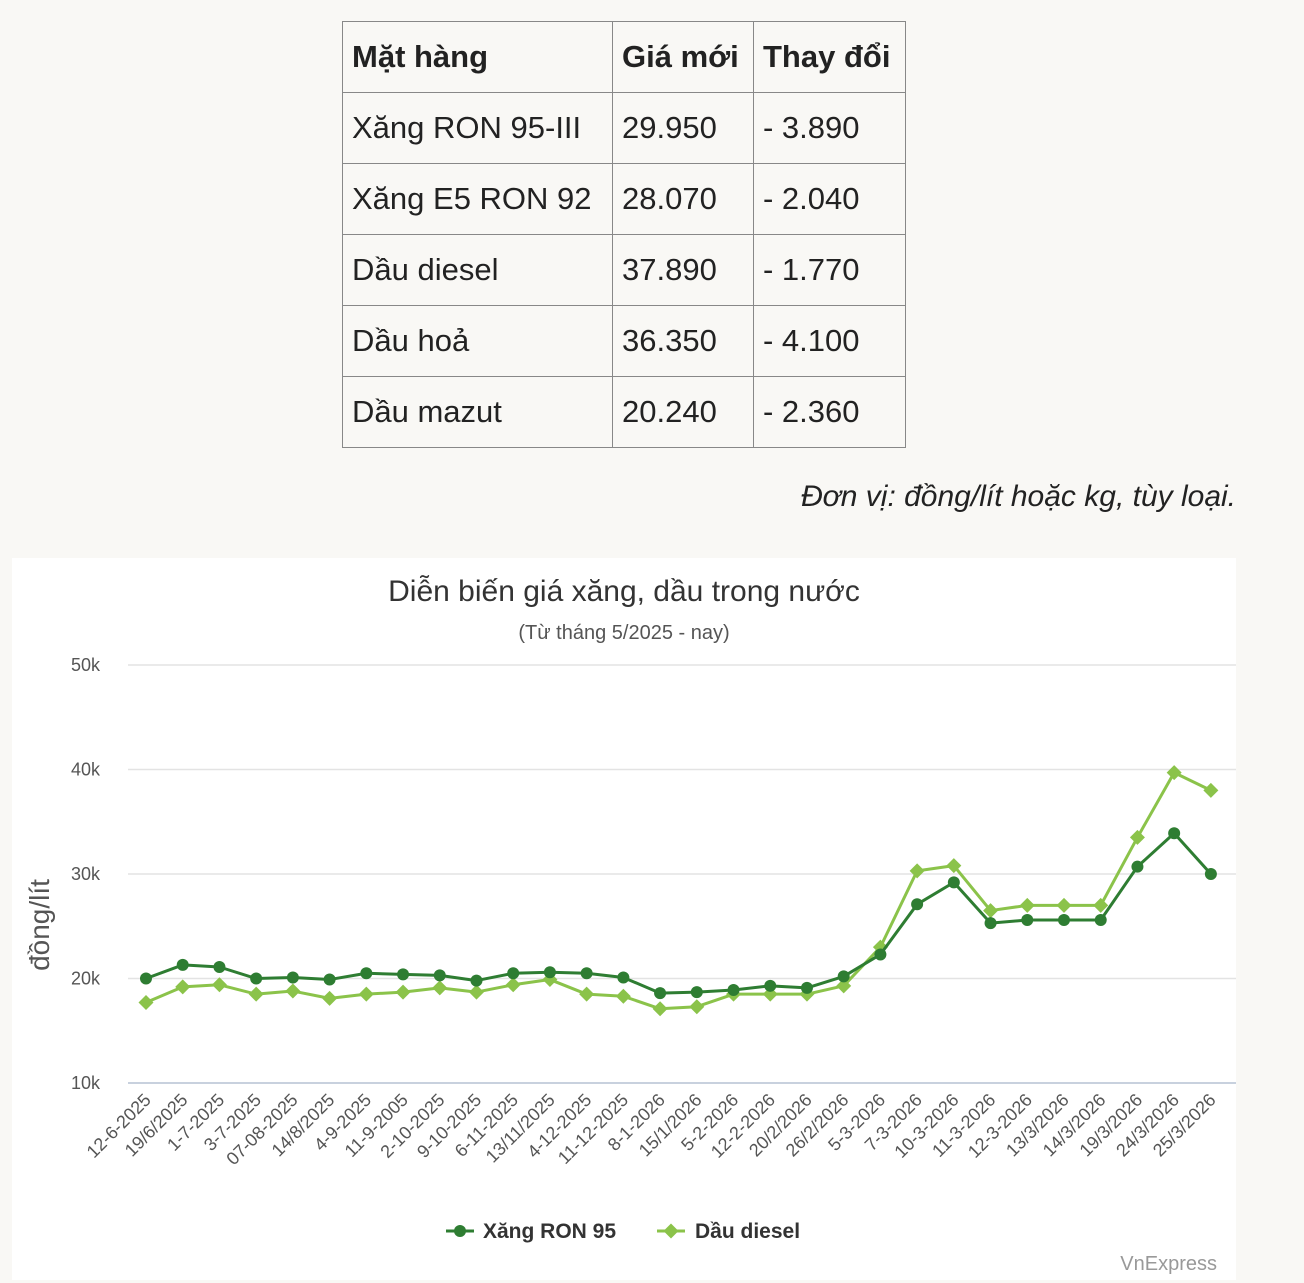  Describe the element at coordinates (683, 270) in the screenshot. I see `cell-price: 37.890` at that location.